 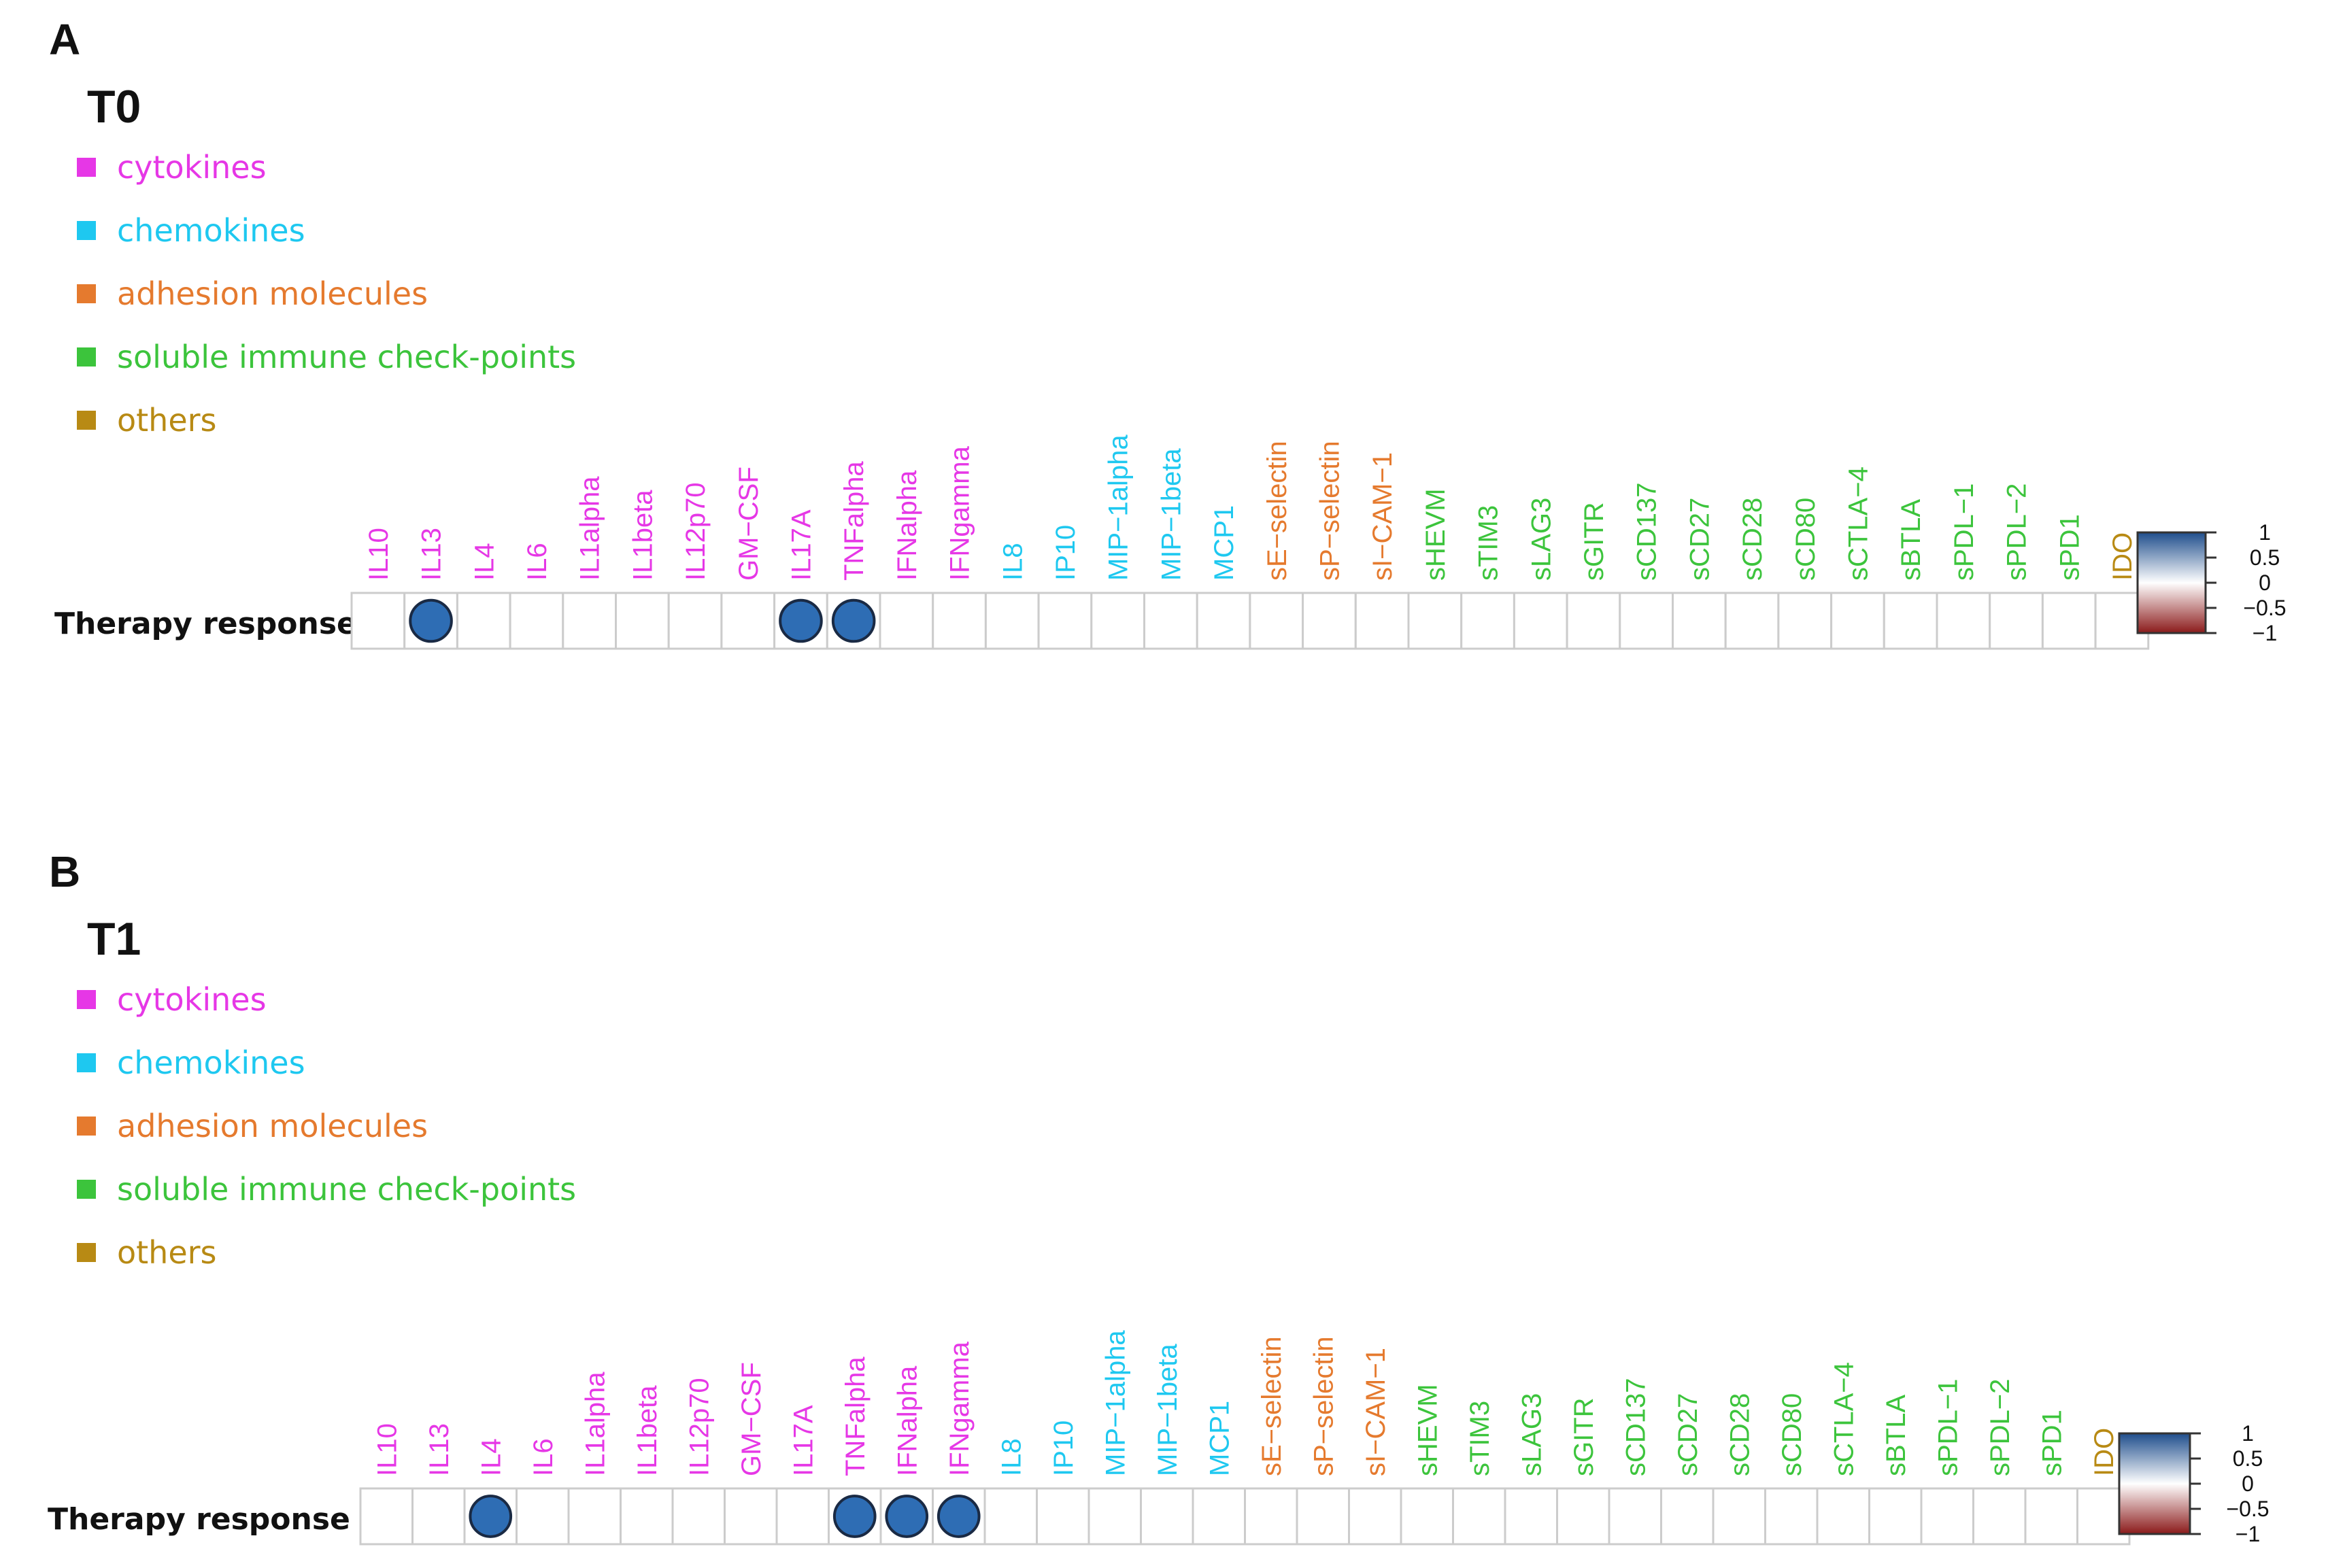 I want to click on column-label: GM−CSF, so click(x=752, y=1419).